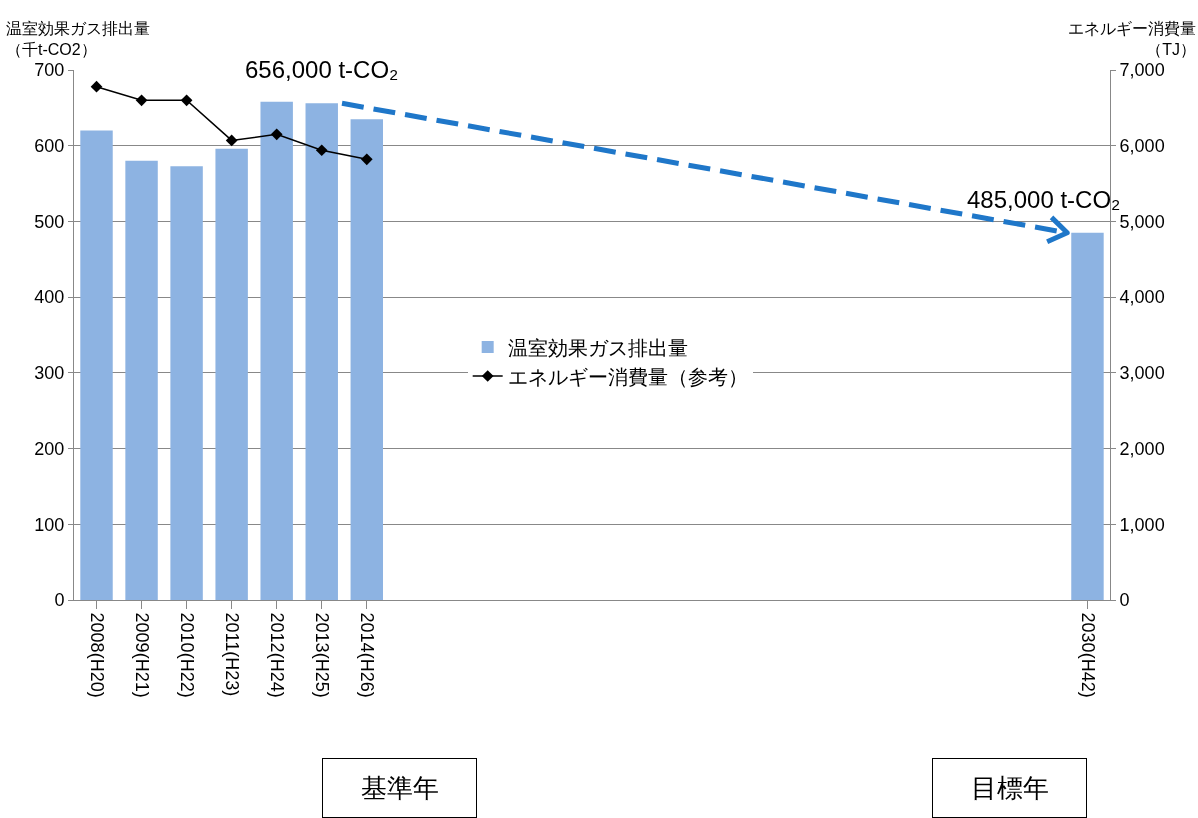 The image size is (1198, 818). I want to click on y-tick-label: 700, so click(49, 70).